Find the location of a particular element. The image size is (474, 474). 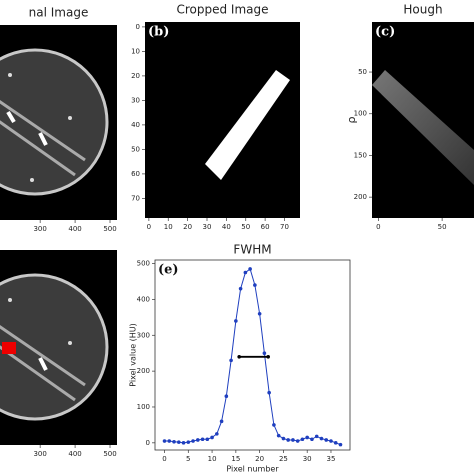

panel-title: Cropped Image is located at coordinates (222, 10).